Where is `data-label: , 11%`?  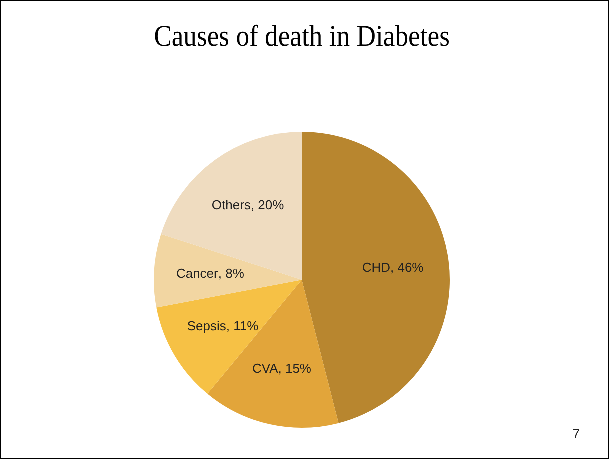
data-label: , 11% is located at coordinates (243, 326).